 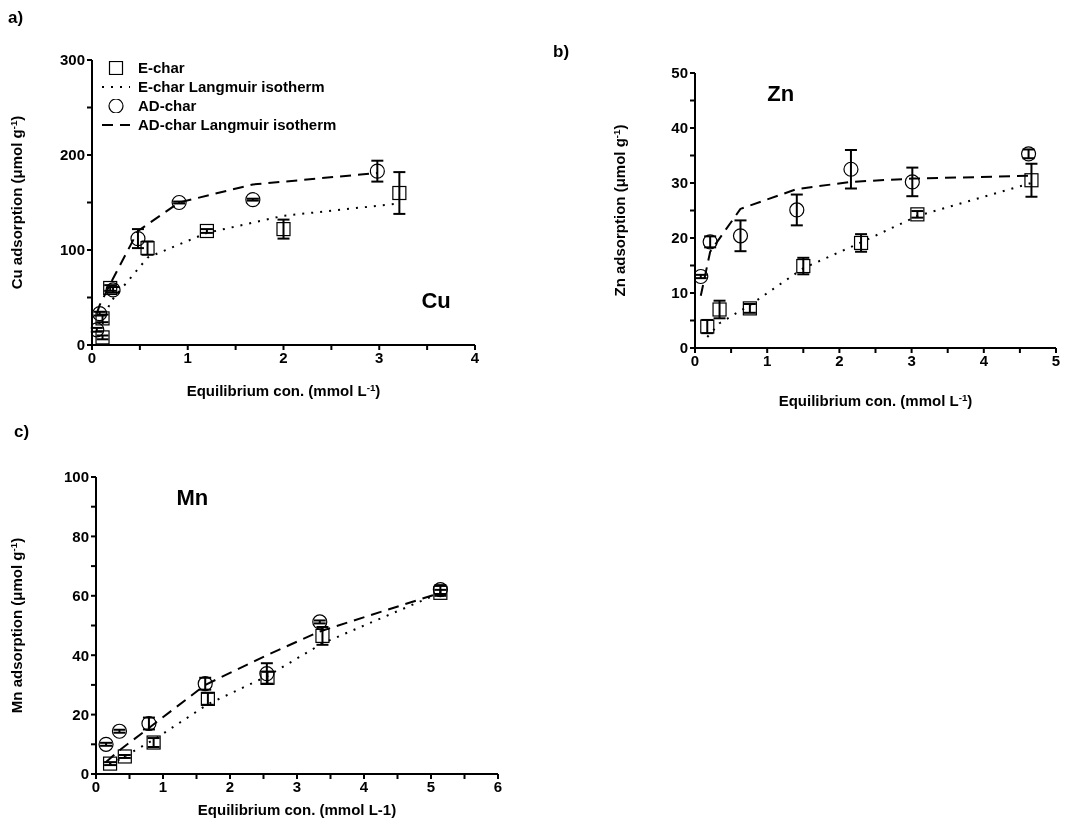 I want to click on annotation: Mn, so click(x=192, y=498).